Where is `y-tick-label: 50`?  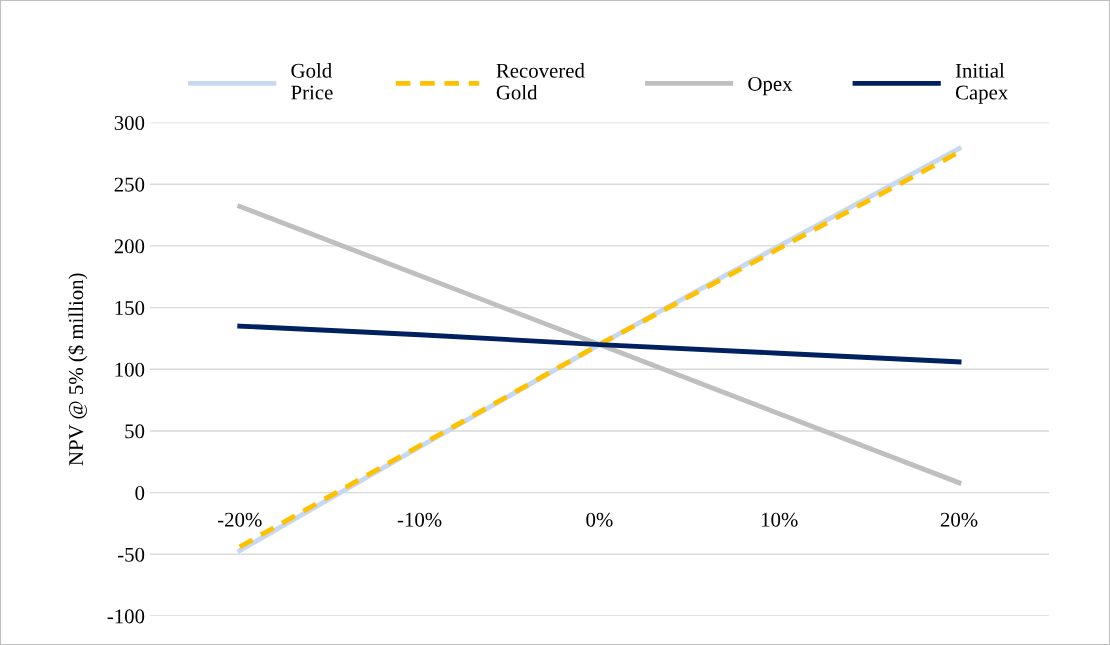 y-tick-label: 50 is located at coordinates (135, 431).